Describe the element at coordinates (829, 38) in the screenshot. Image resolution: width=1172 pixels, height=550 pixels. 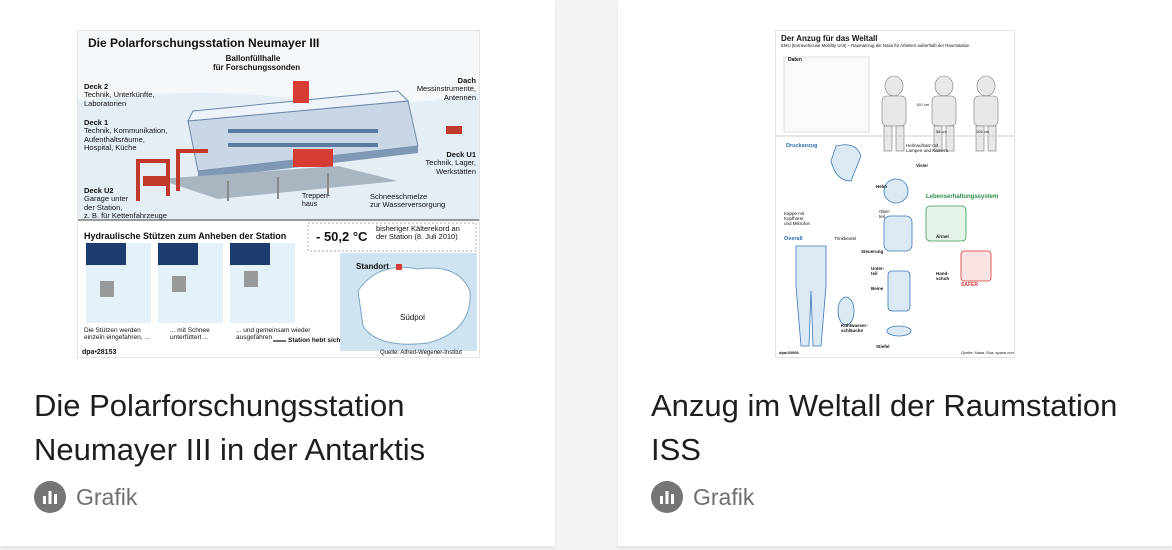
I see `graphic-title: Der Anzug für das Weltall` at that location.